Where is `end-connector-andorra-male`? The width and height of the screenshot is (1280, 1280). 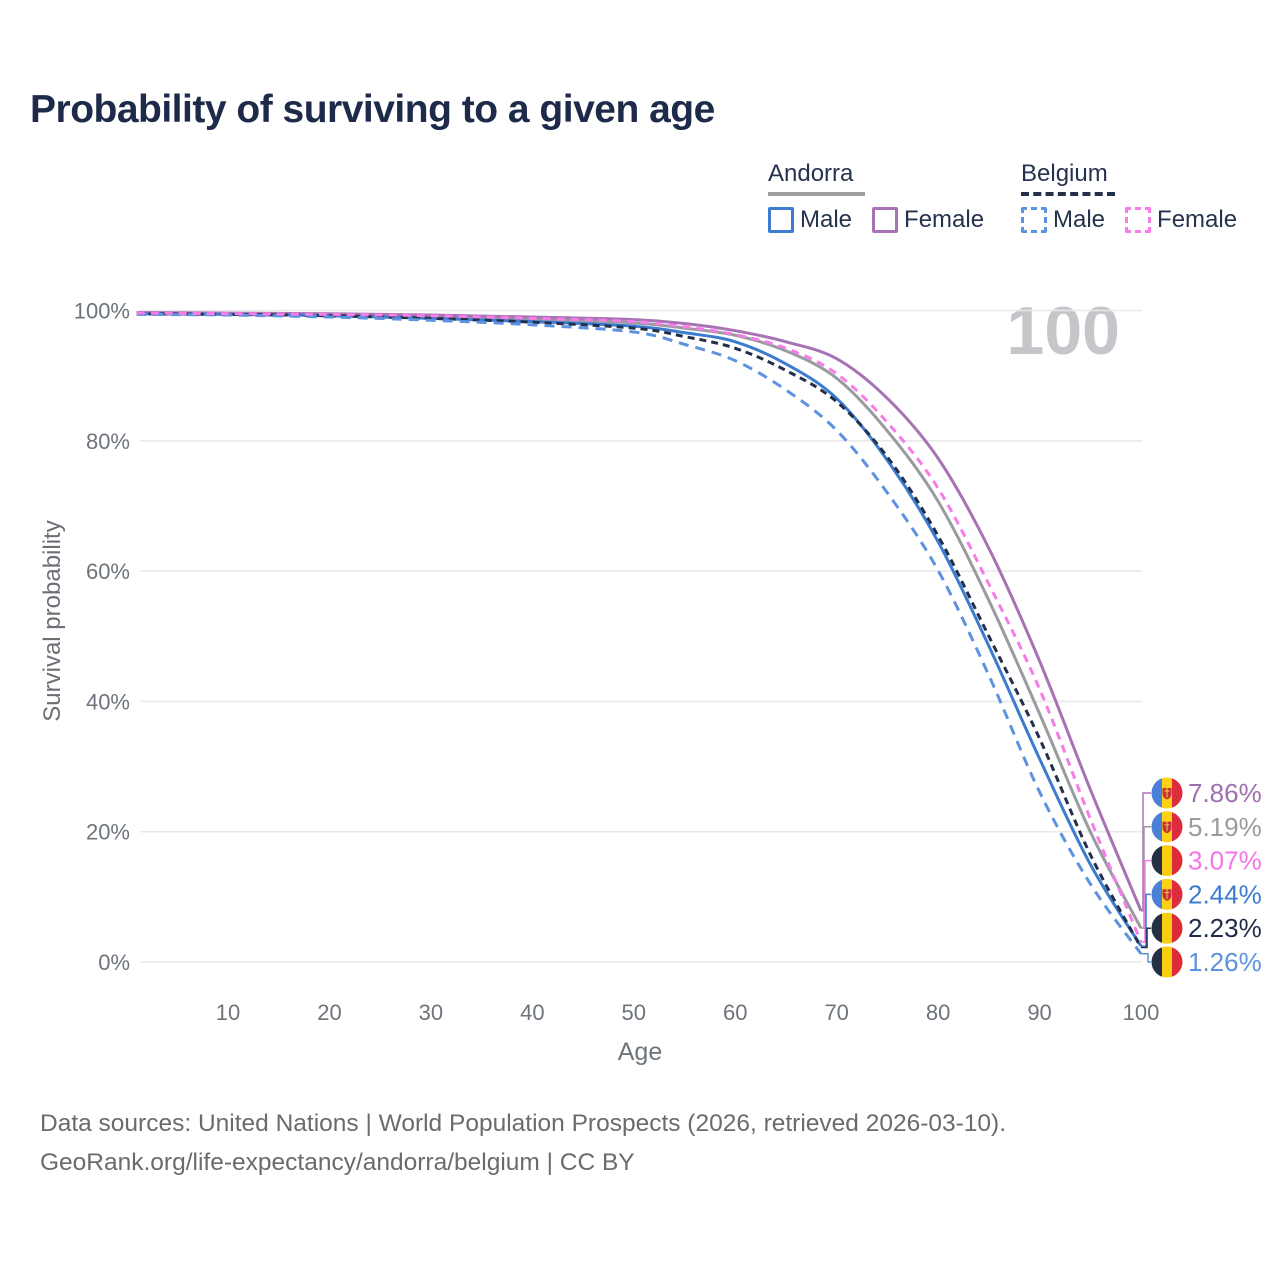
end-connector-andorra-male is located at coordinates (1146, 920).